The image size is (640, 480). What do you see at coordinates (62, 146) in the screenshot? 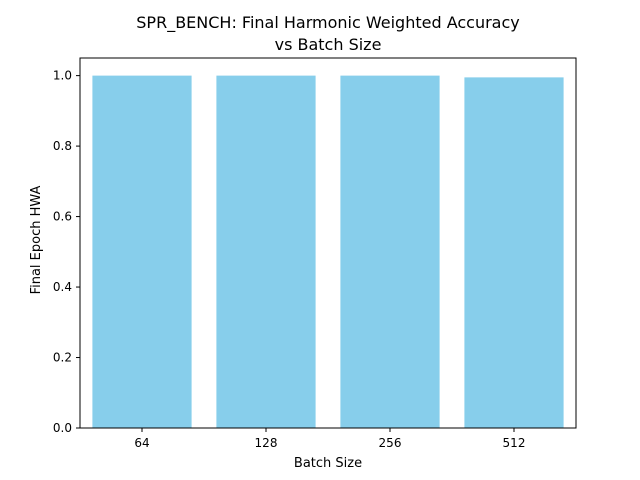
I see `y-tick-label: 0.8` at bounding box center [62, 146].